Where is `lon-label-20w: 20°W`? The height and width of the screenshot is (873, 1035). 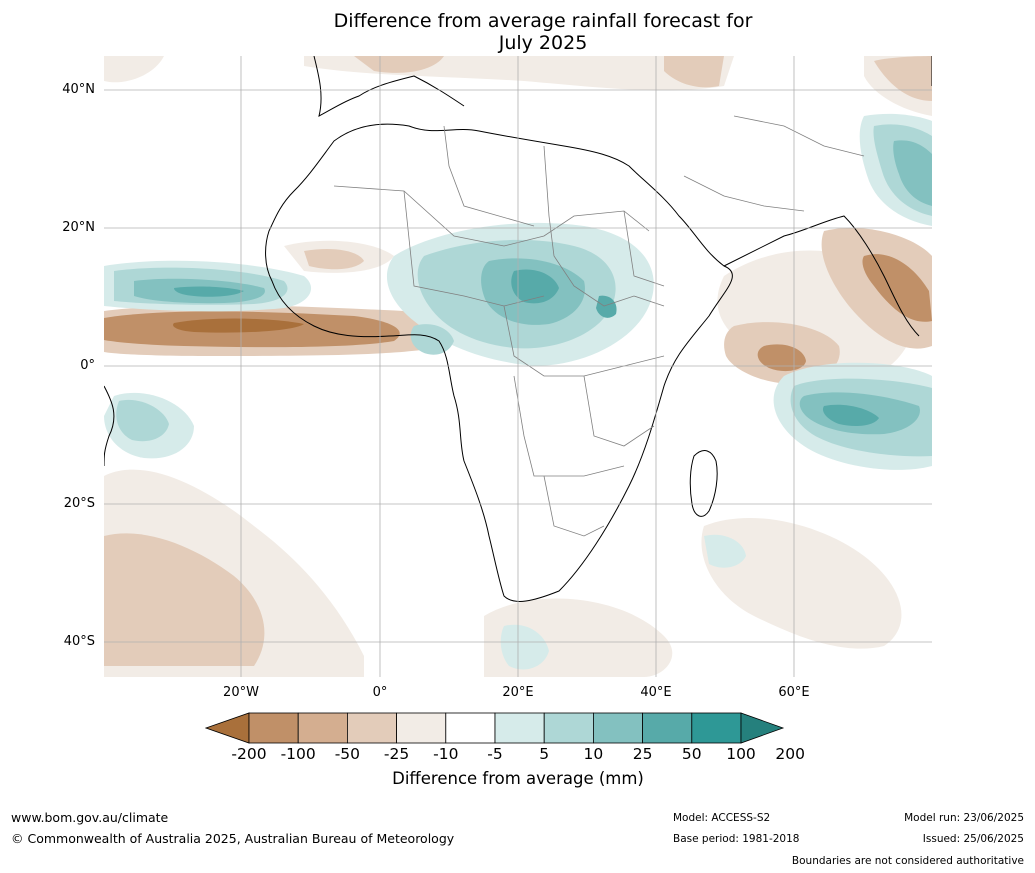
lon-label-20w: 20°W is located at coordinates (241, 692).